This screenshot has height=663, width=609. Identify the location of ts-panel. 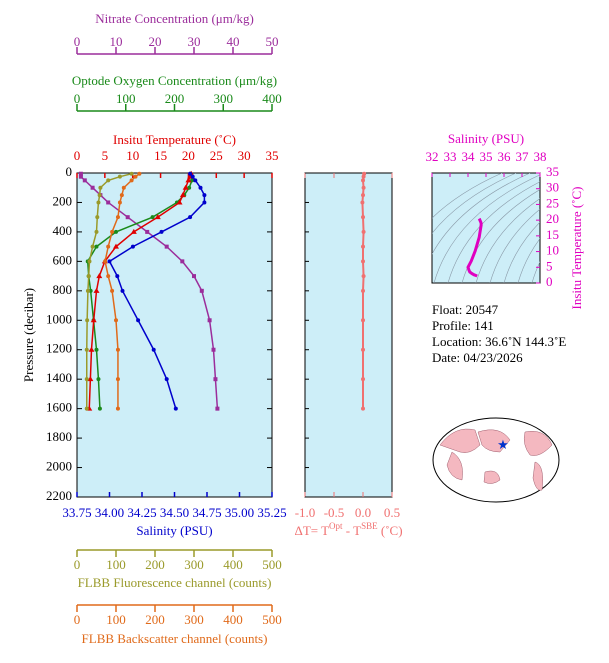
(486, 228).